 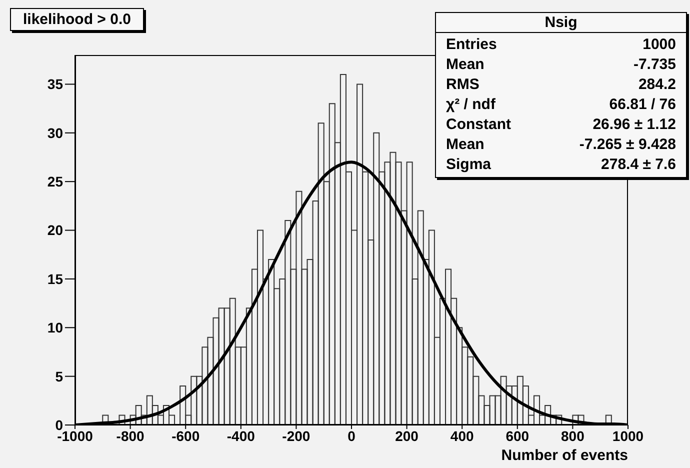 What do you see at coordinates (654, 65) in the screenshot?
I see `text: -7.735` at bounding box center [654, 65].